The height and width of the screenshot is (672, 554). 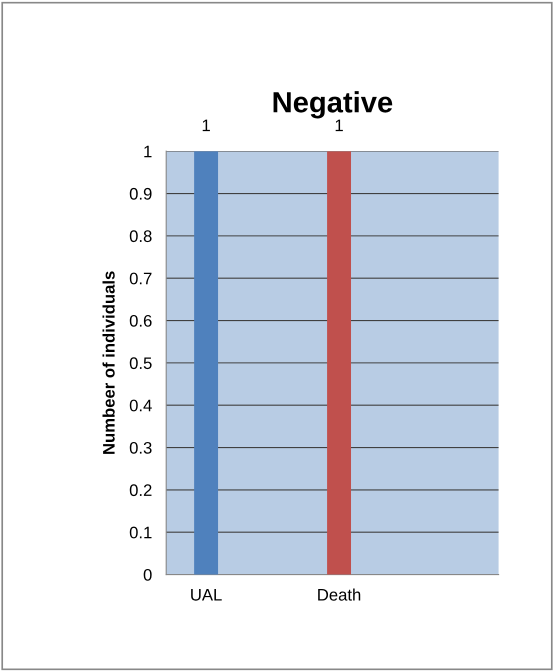 What do you see at coordinates (333, 104) in the screenshot?
I see `chart-title: Negative` at bounding box center [333, 104].